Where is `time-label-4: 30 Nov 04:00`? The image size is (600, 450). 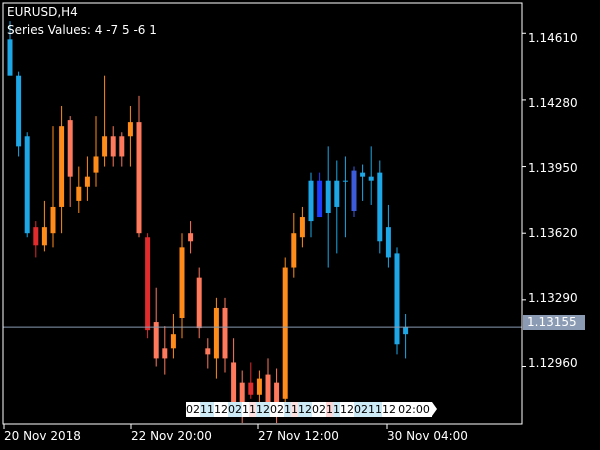 time-label-4: 30 Nov 04:00 is located at coordinates (427, 436).